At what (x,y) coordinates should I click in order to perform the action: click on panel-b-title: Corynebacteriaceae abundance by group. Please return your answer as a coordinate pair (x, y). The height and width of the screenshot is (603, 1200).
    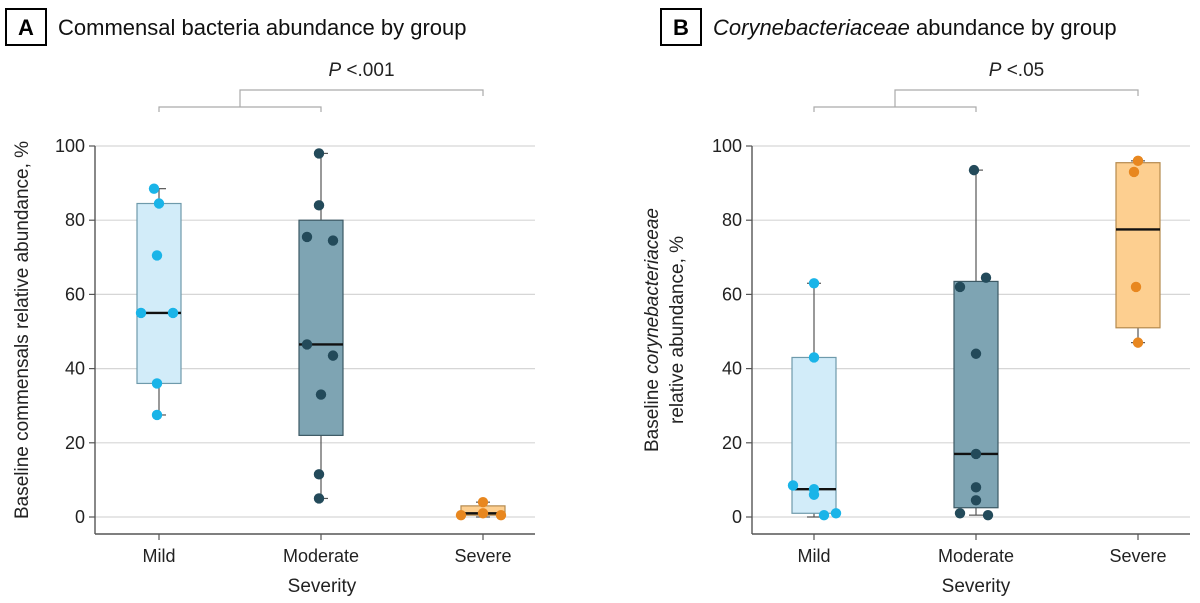
    Looking at the image, I should click on (915, 27).